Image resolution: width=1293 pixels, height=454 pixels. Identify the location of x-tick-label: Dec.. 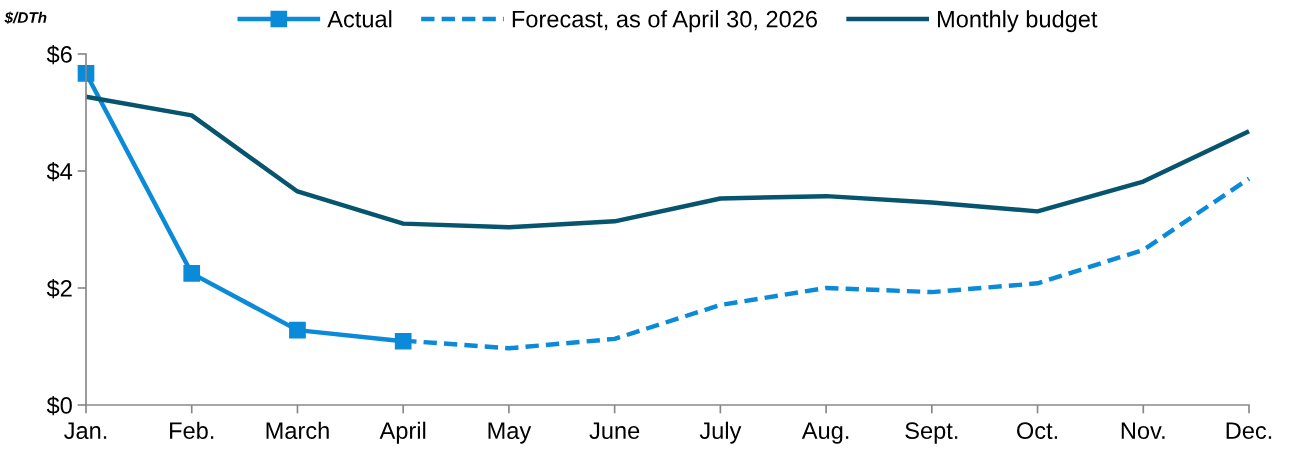
(1249, 431).